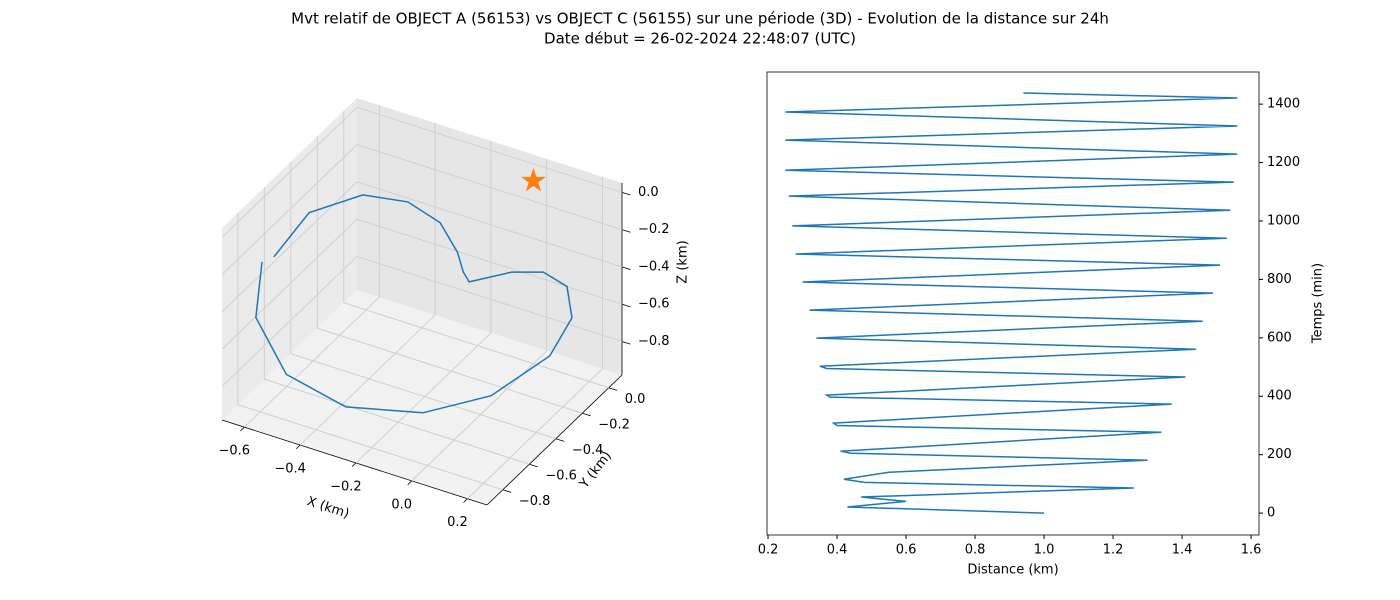  Describe the element at coordinates (654, 341) in the screenshot. I see `z-tick-label: −0.8` at that location.